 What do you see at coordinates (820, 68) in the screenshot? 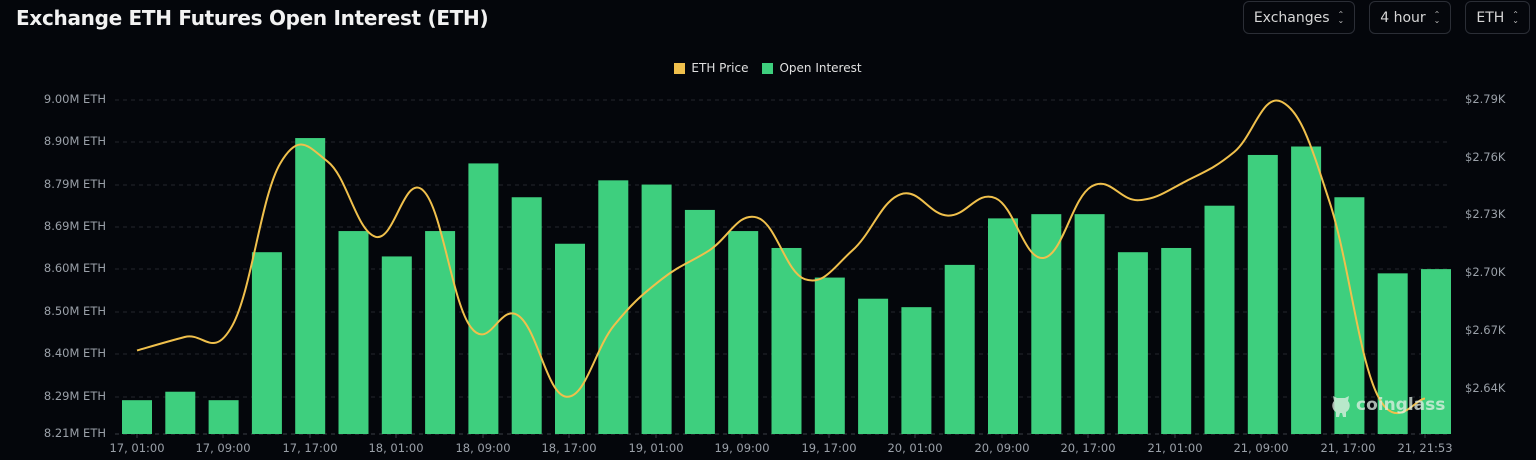
I see `legend-label: Open Interest` at bounding box center [820, 68].